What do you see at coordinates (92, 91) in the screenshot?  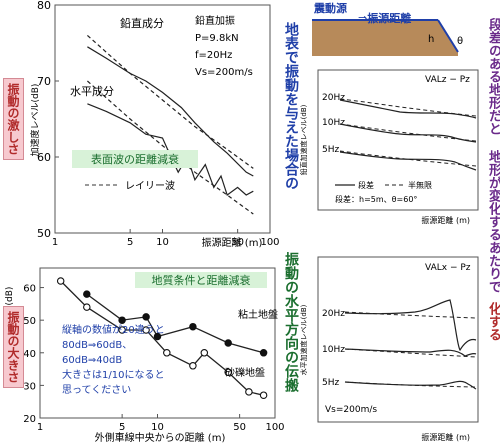 I see `label-horizontal-component: 水平成分` at bounding box center [92, 91].